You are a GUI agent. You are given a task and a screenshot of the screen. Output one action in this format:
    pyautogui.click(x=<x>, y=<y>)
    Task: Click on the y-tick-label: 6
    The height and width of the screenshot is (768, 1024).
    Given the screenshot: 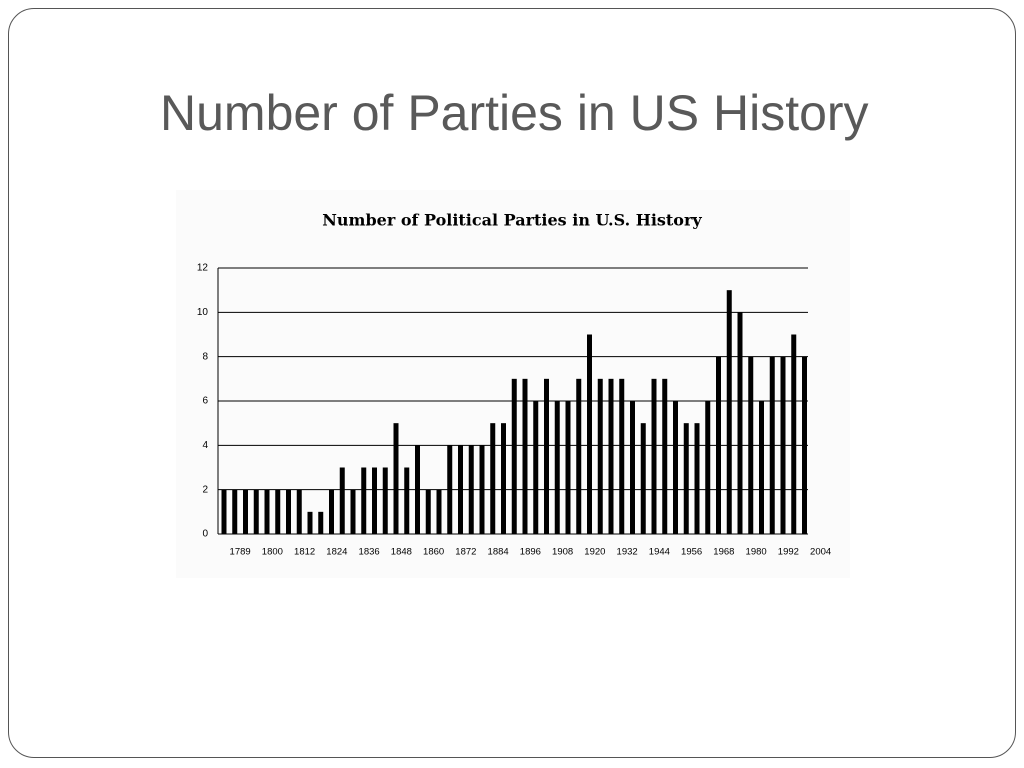 What is the action you would take?
    pyautogui.click(x=205, y=401)
    